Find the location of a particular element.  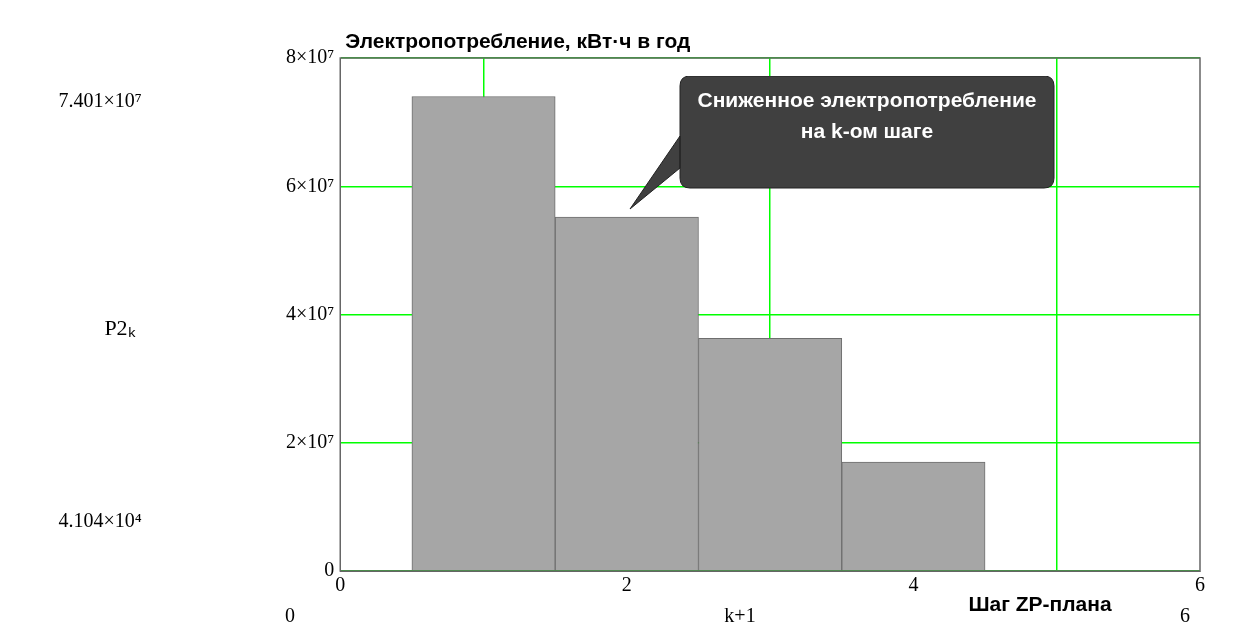

text: 7.401×10⁷ is located at coordinates (100, 100).